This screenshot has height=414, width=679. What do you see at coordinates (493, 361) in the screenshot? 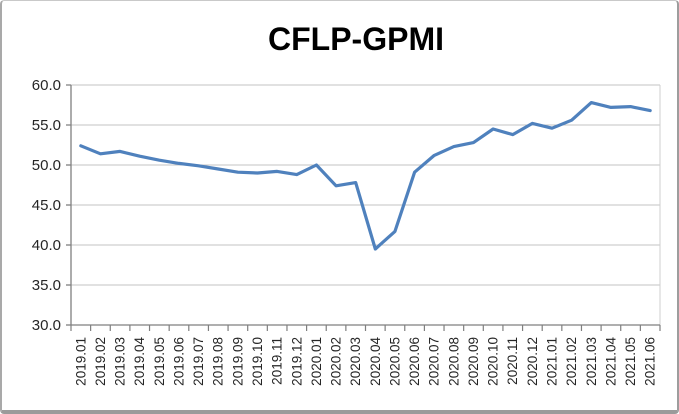
I see `x-tick-label: 2020.10` at bounding box center [493, 361].